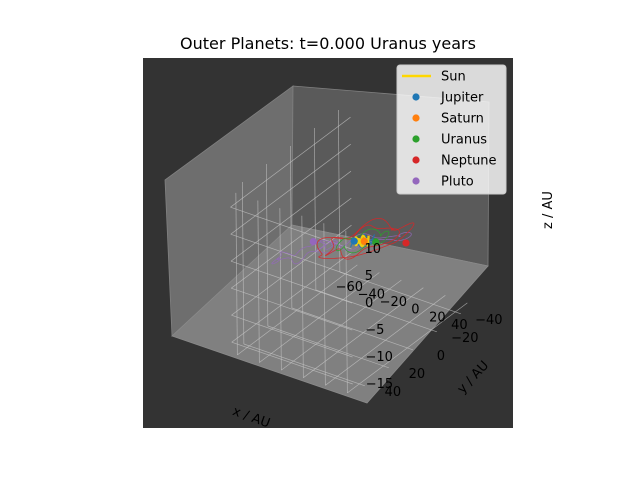 The image size is (640, 480). What do you see at coordinates (369, 276) in the screenshot?
I see `z-tick-label: 5` at bounding box center [369, 276].